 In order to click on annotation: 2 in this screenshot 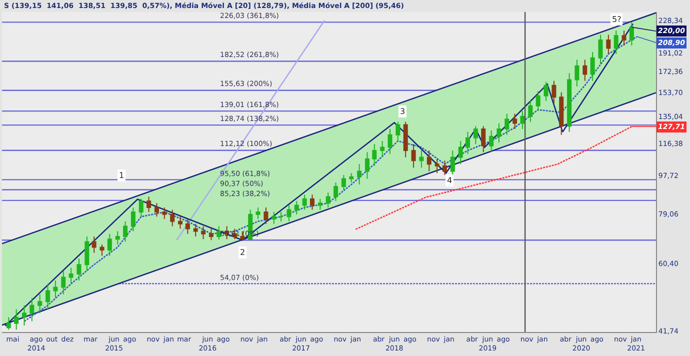, I will do `click(243, 252)`.